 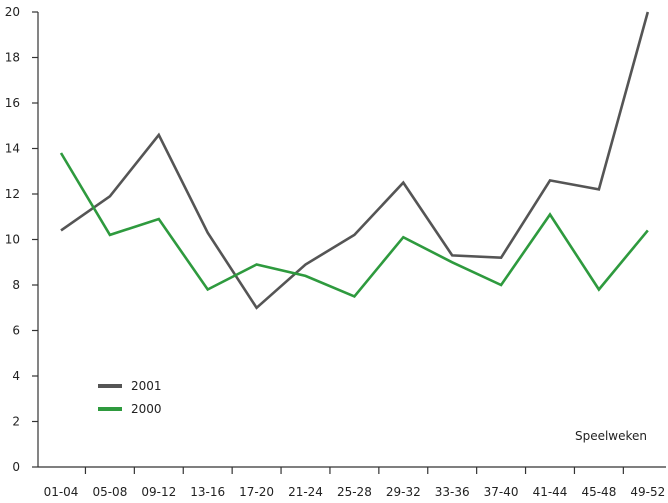 I want to click on y-tick-label: 10, so click(x=12, y=240).